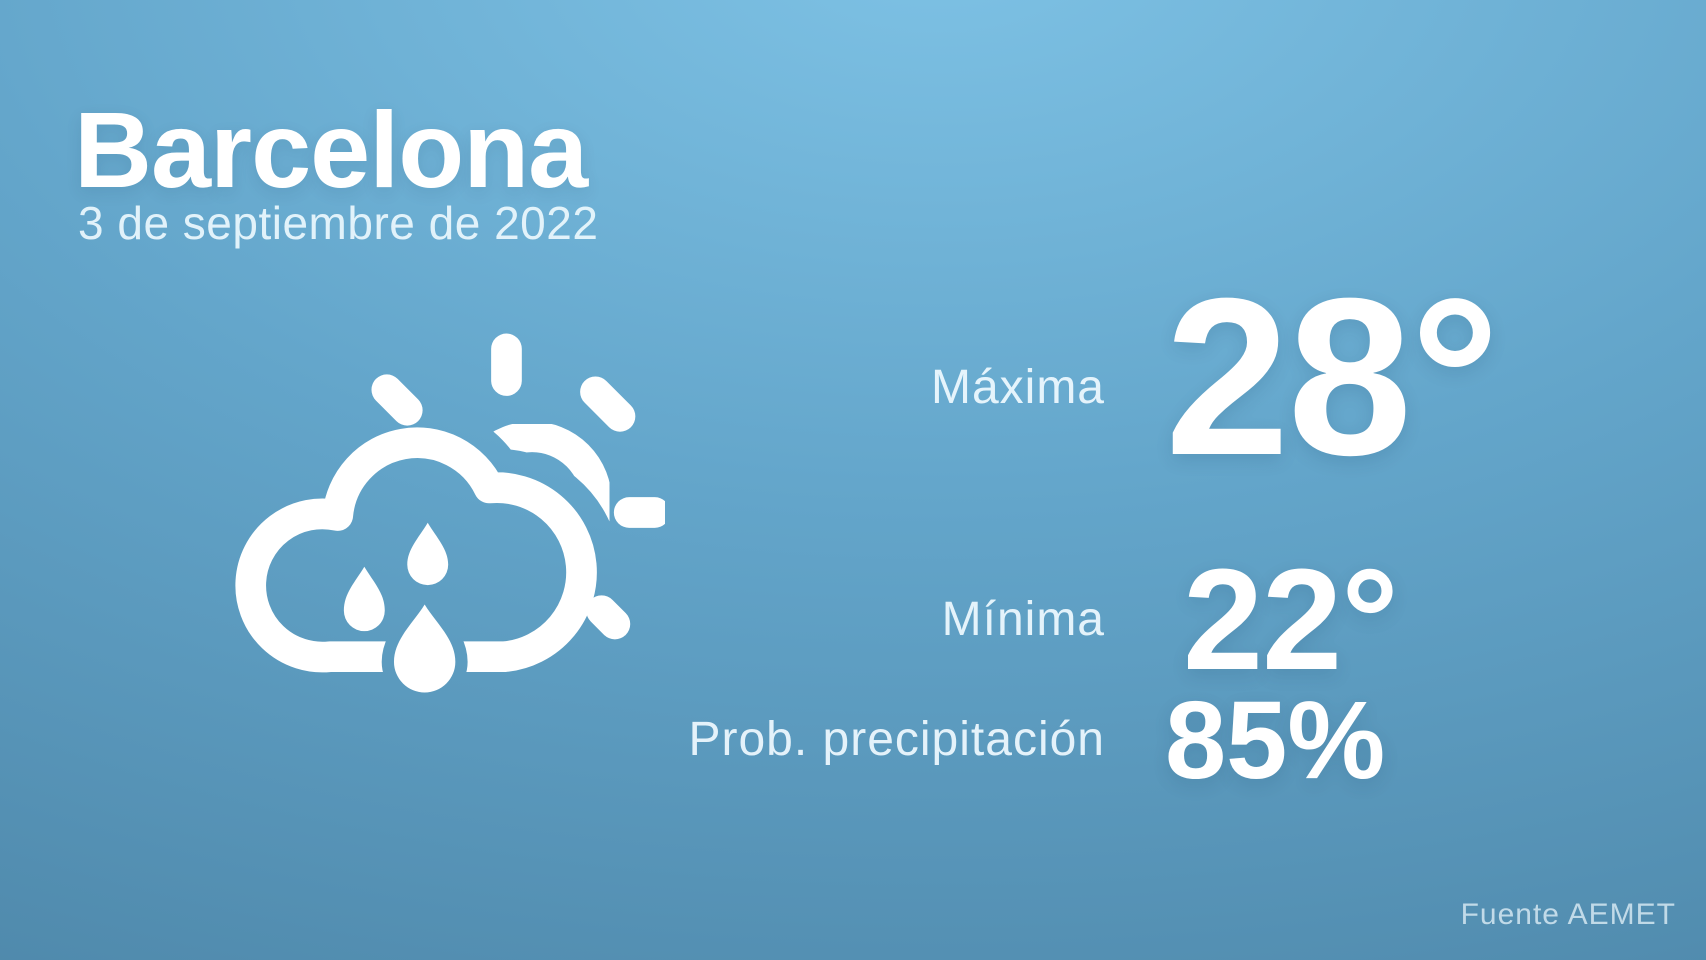  Describe the element at coordinates (1023, 619) in the screenshot. I see `minima-label: Mínima` at that location.